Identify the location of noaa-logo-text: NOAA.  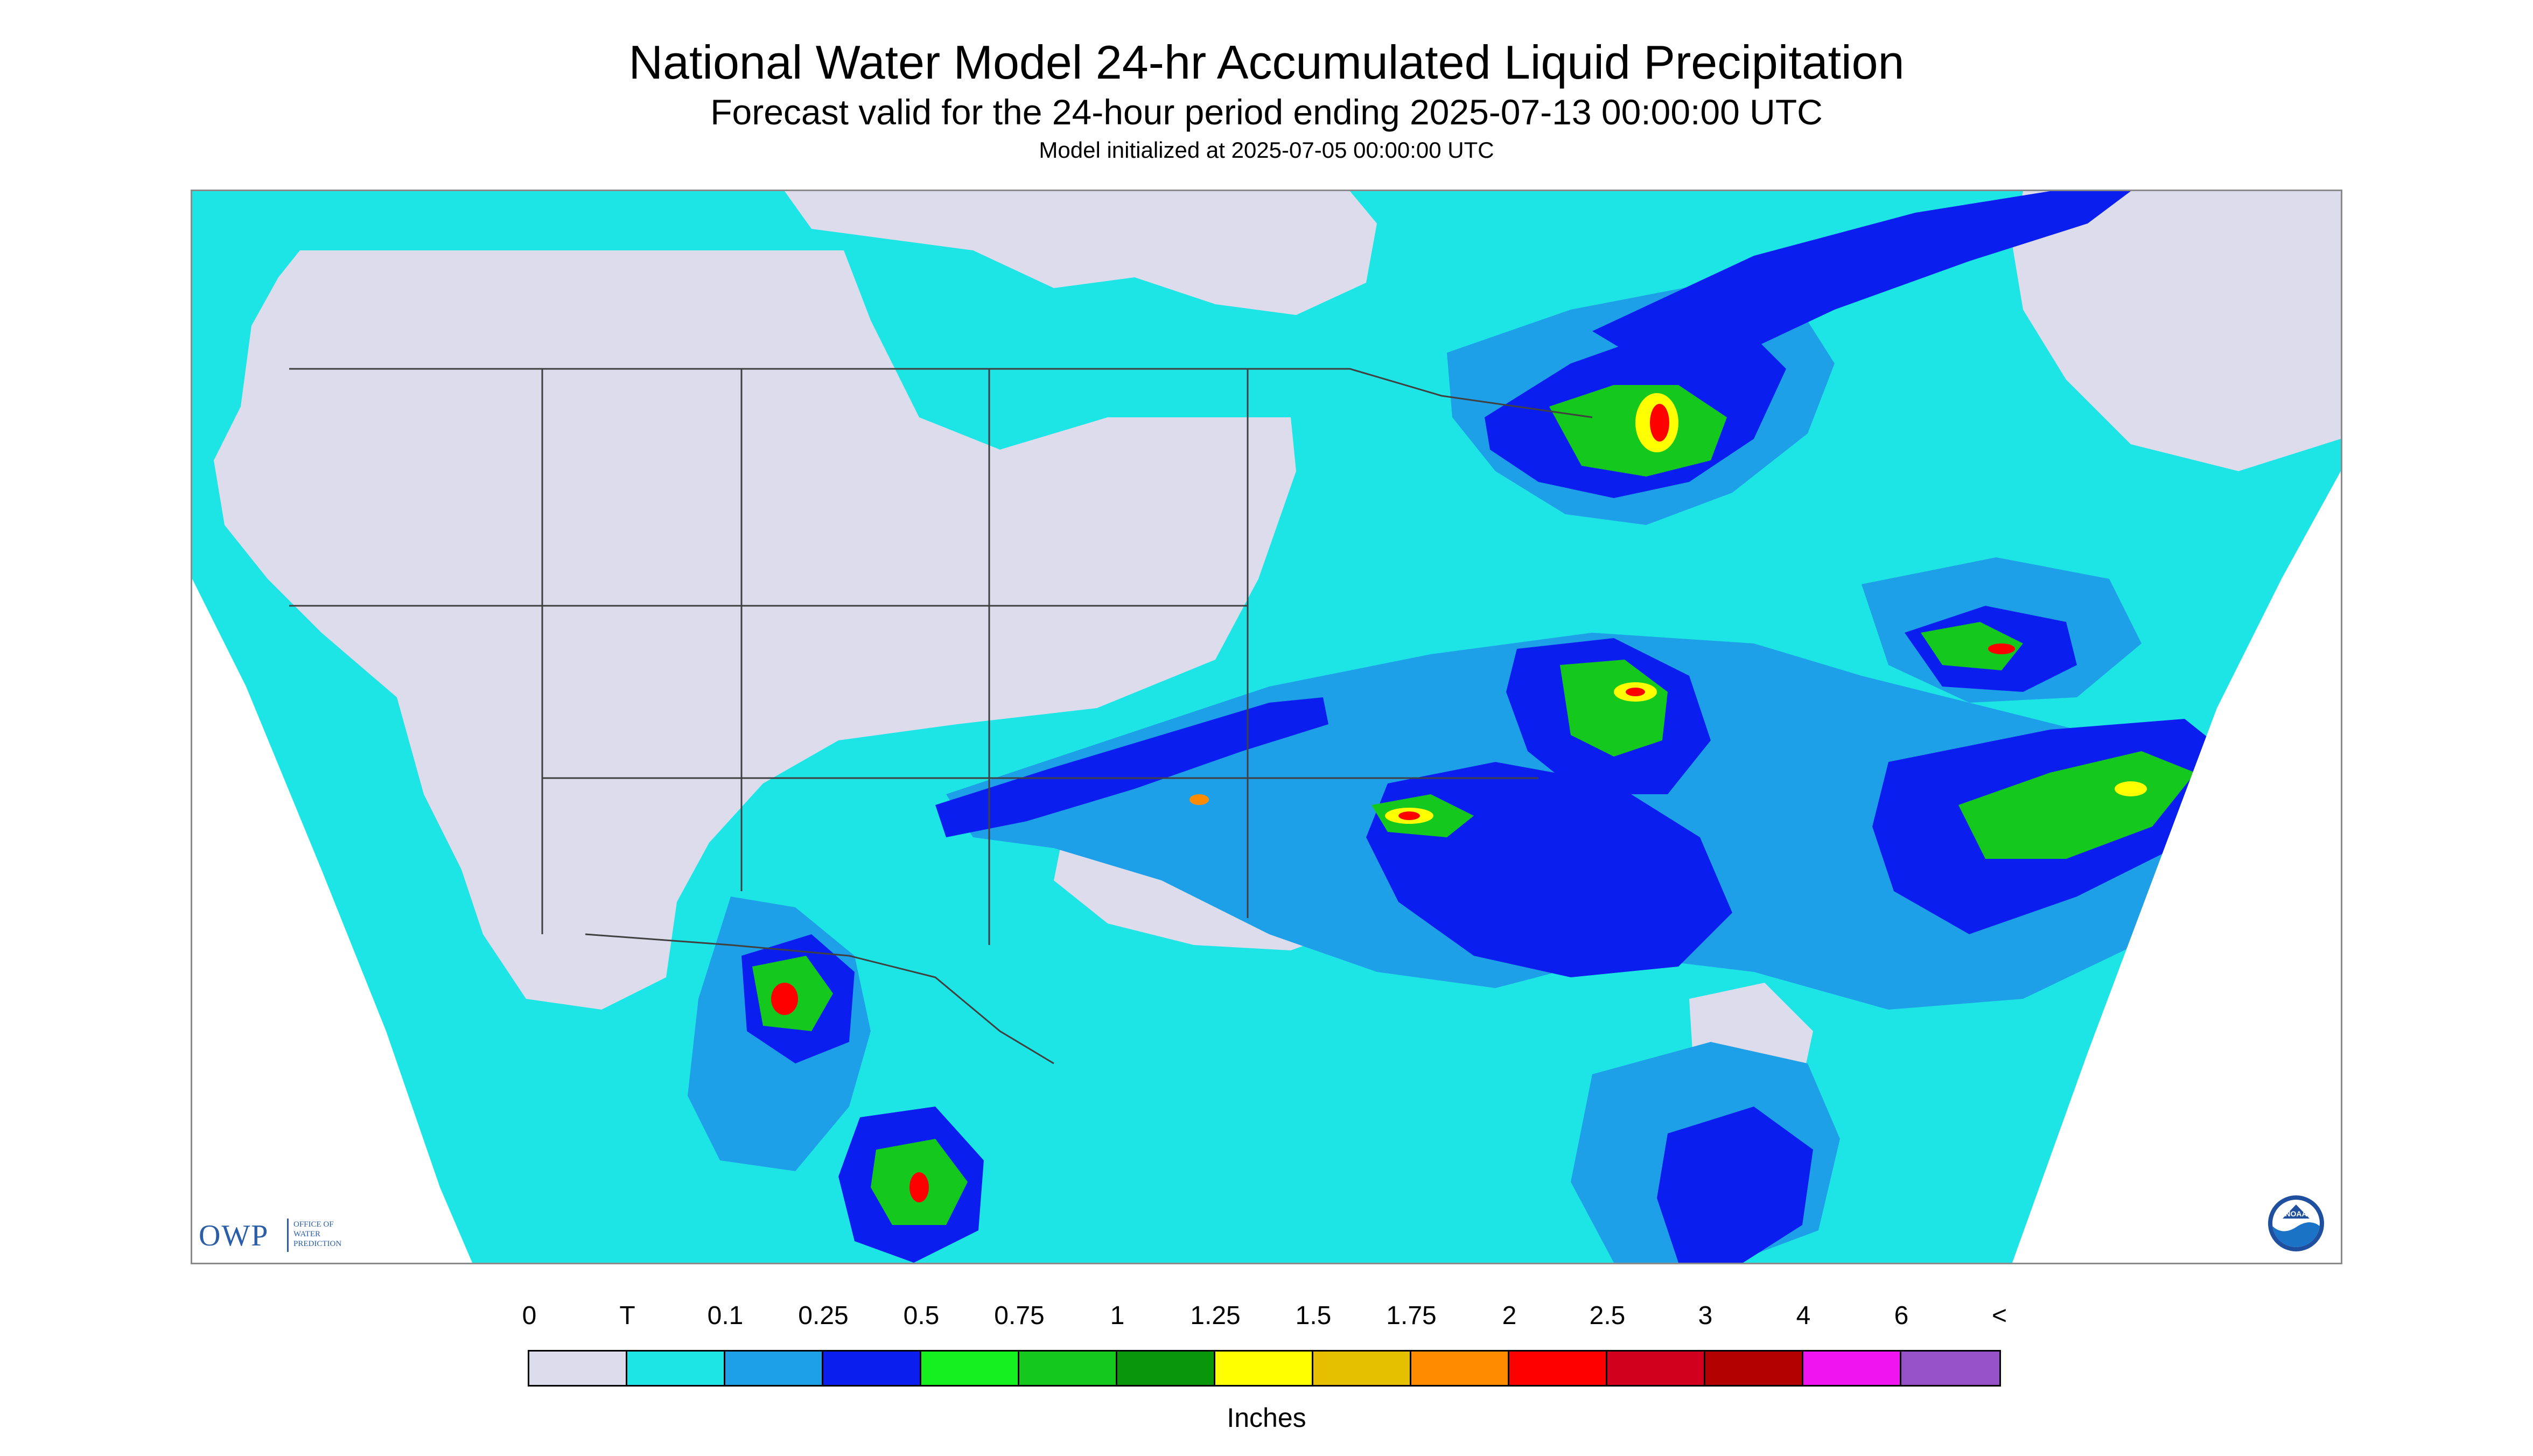
(2296, 1213).